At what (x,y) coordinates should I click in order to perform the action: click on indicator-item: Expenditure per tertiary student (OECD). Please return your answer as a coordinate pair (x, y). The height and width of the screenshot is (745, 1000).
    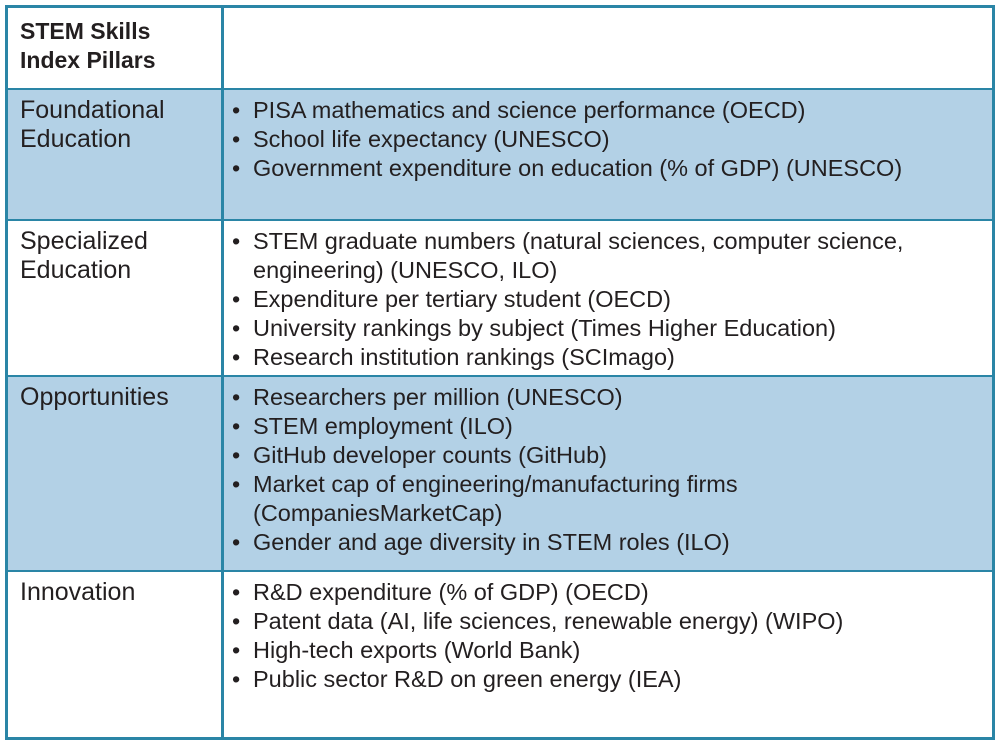
    Looking at the image, I should click on (610, 299).